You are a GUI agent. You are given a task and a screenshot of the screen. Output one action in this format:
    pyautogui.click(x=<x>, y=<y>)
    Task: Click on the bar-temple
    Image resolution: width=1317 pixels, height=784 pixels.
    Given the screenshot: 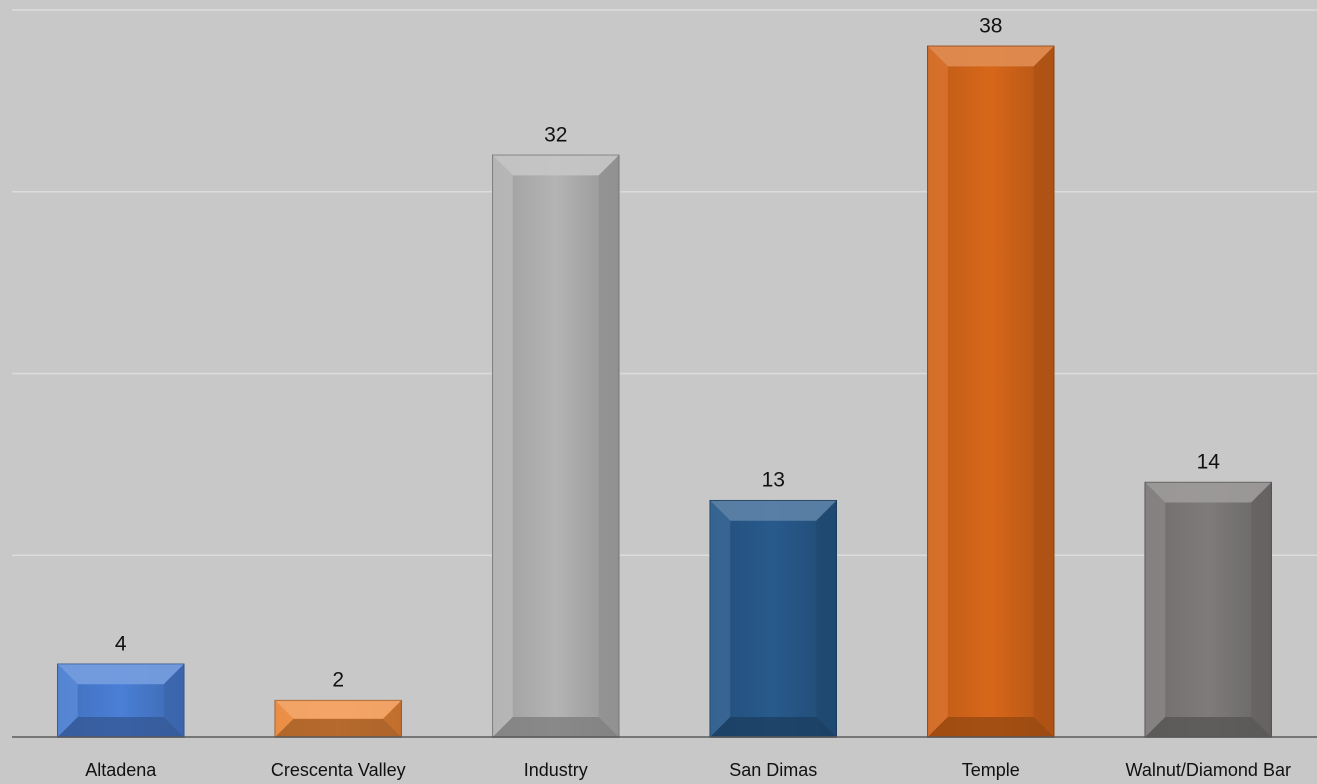 What is the action you would take?
    pyautogui.click(x=991, y=391)
    